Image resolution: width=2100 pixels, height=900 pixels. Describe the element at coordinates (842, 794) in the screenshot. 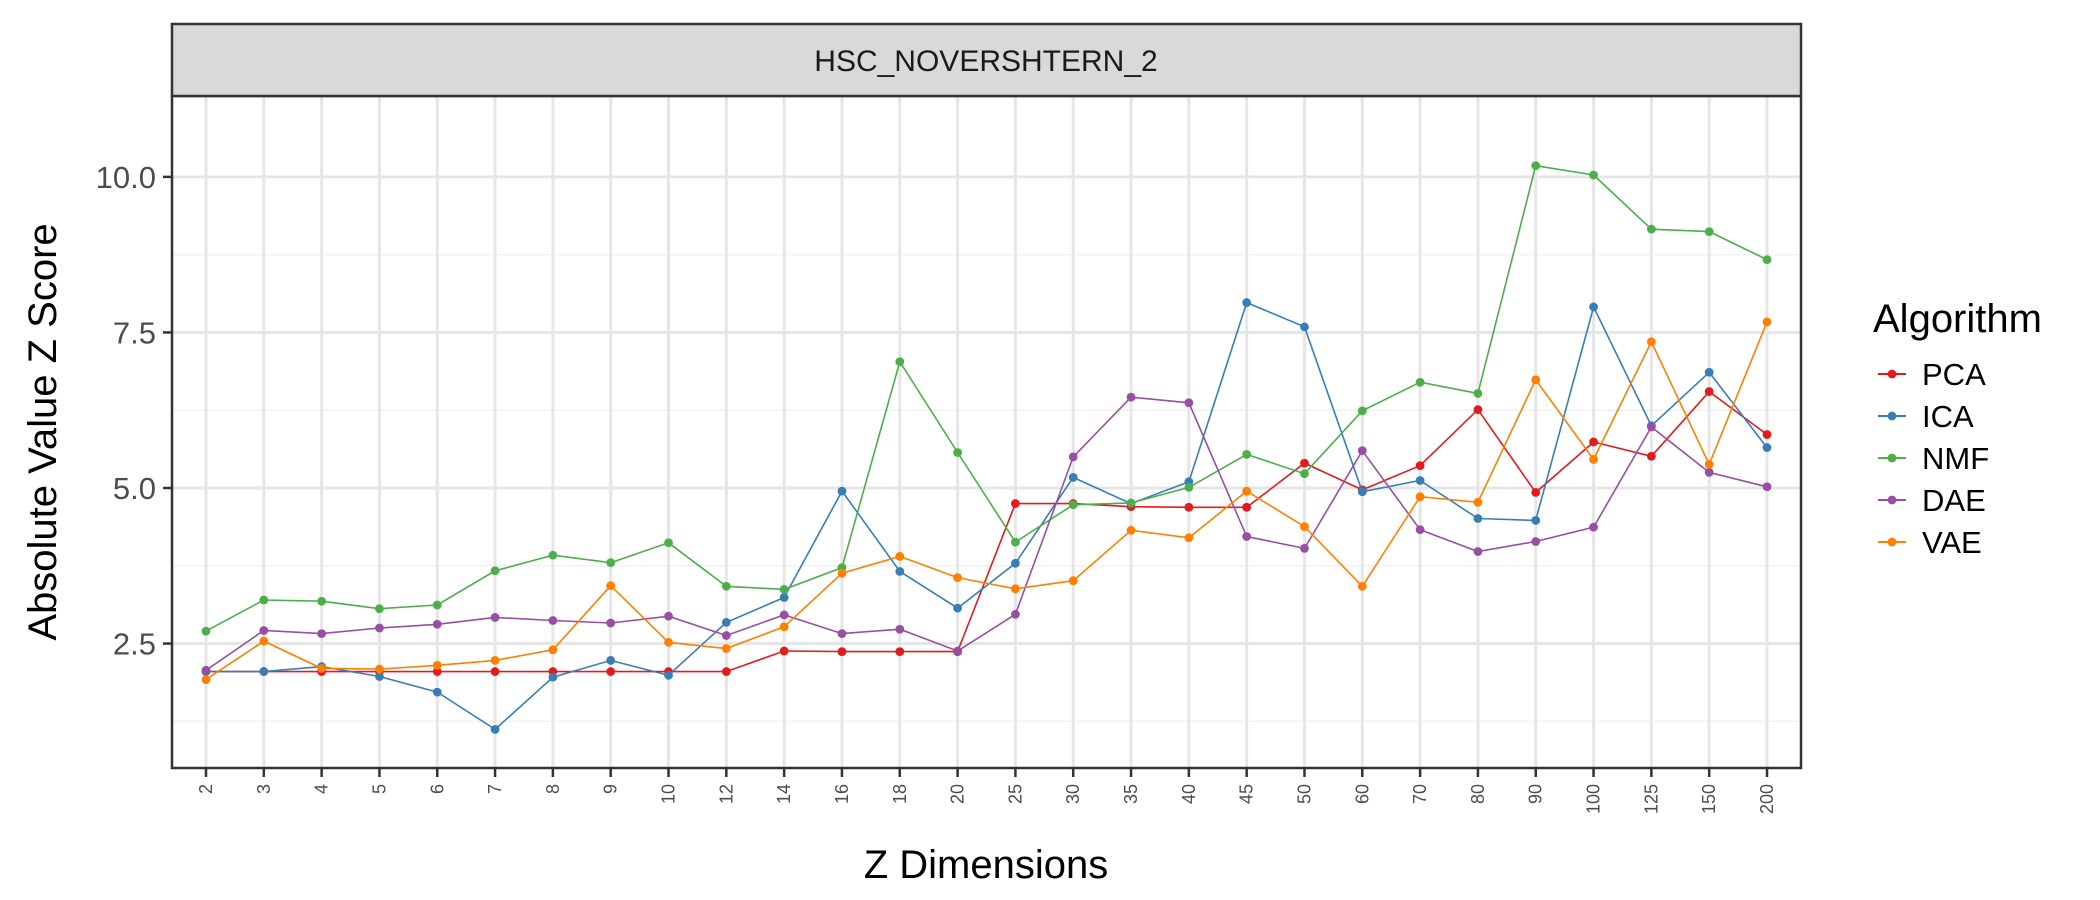

I see `x-tick-label: 16` at that location.